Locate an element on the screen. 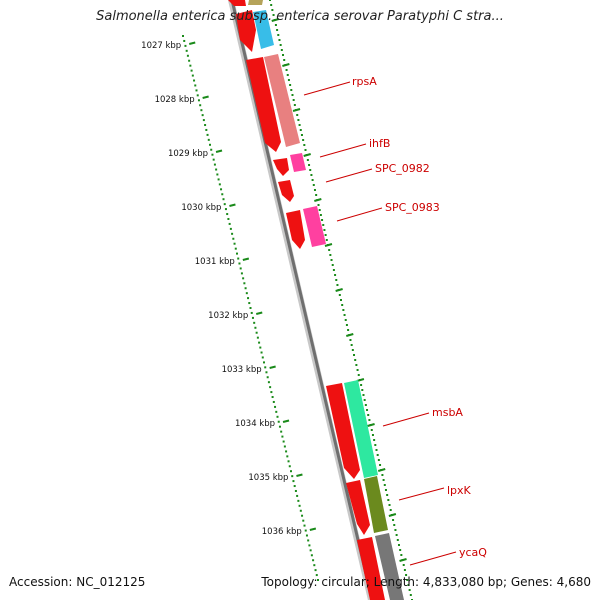 The image size is (600, 600). gene-label-lpxK: lpxK is located at coordinates (459, 490).